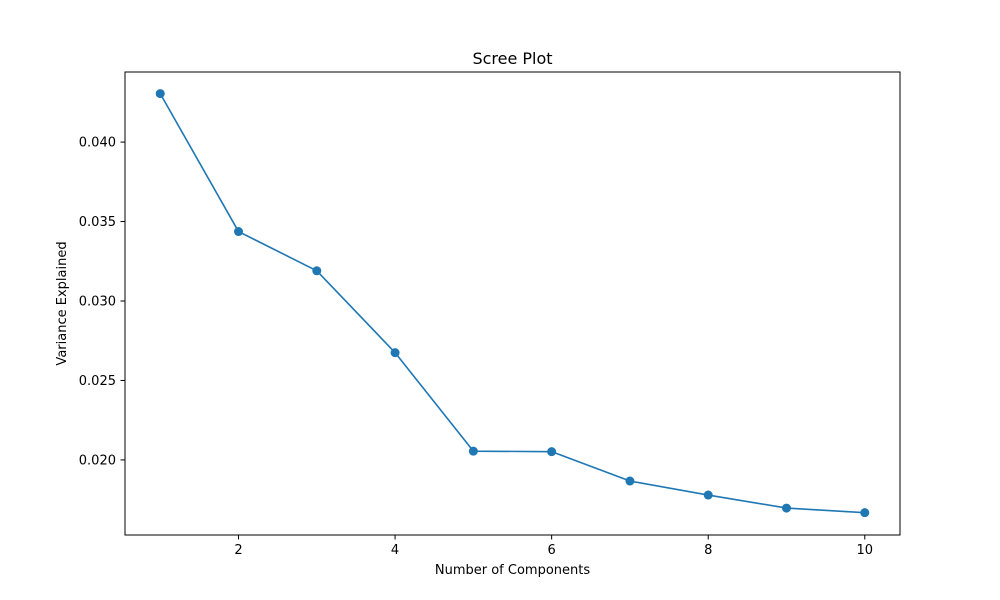  I want to click on x-tick-label: 10, so click(864, 550).